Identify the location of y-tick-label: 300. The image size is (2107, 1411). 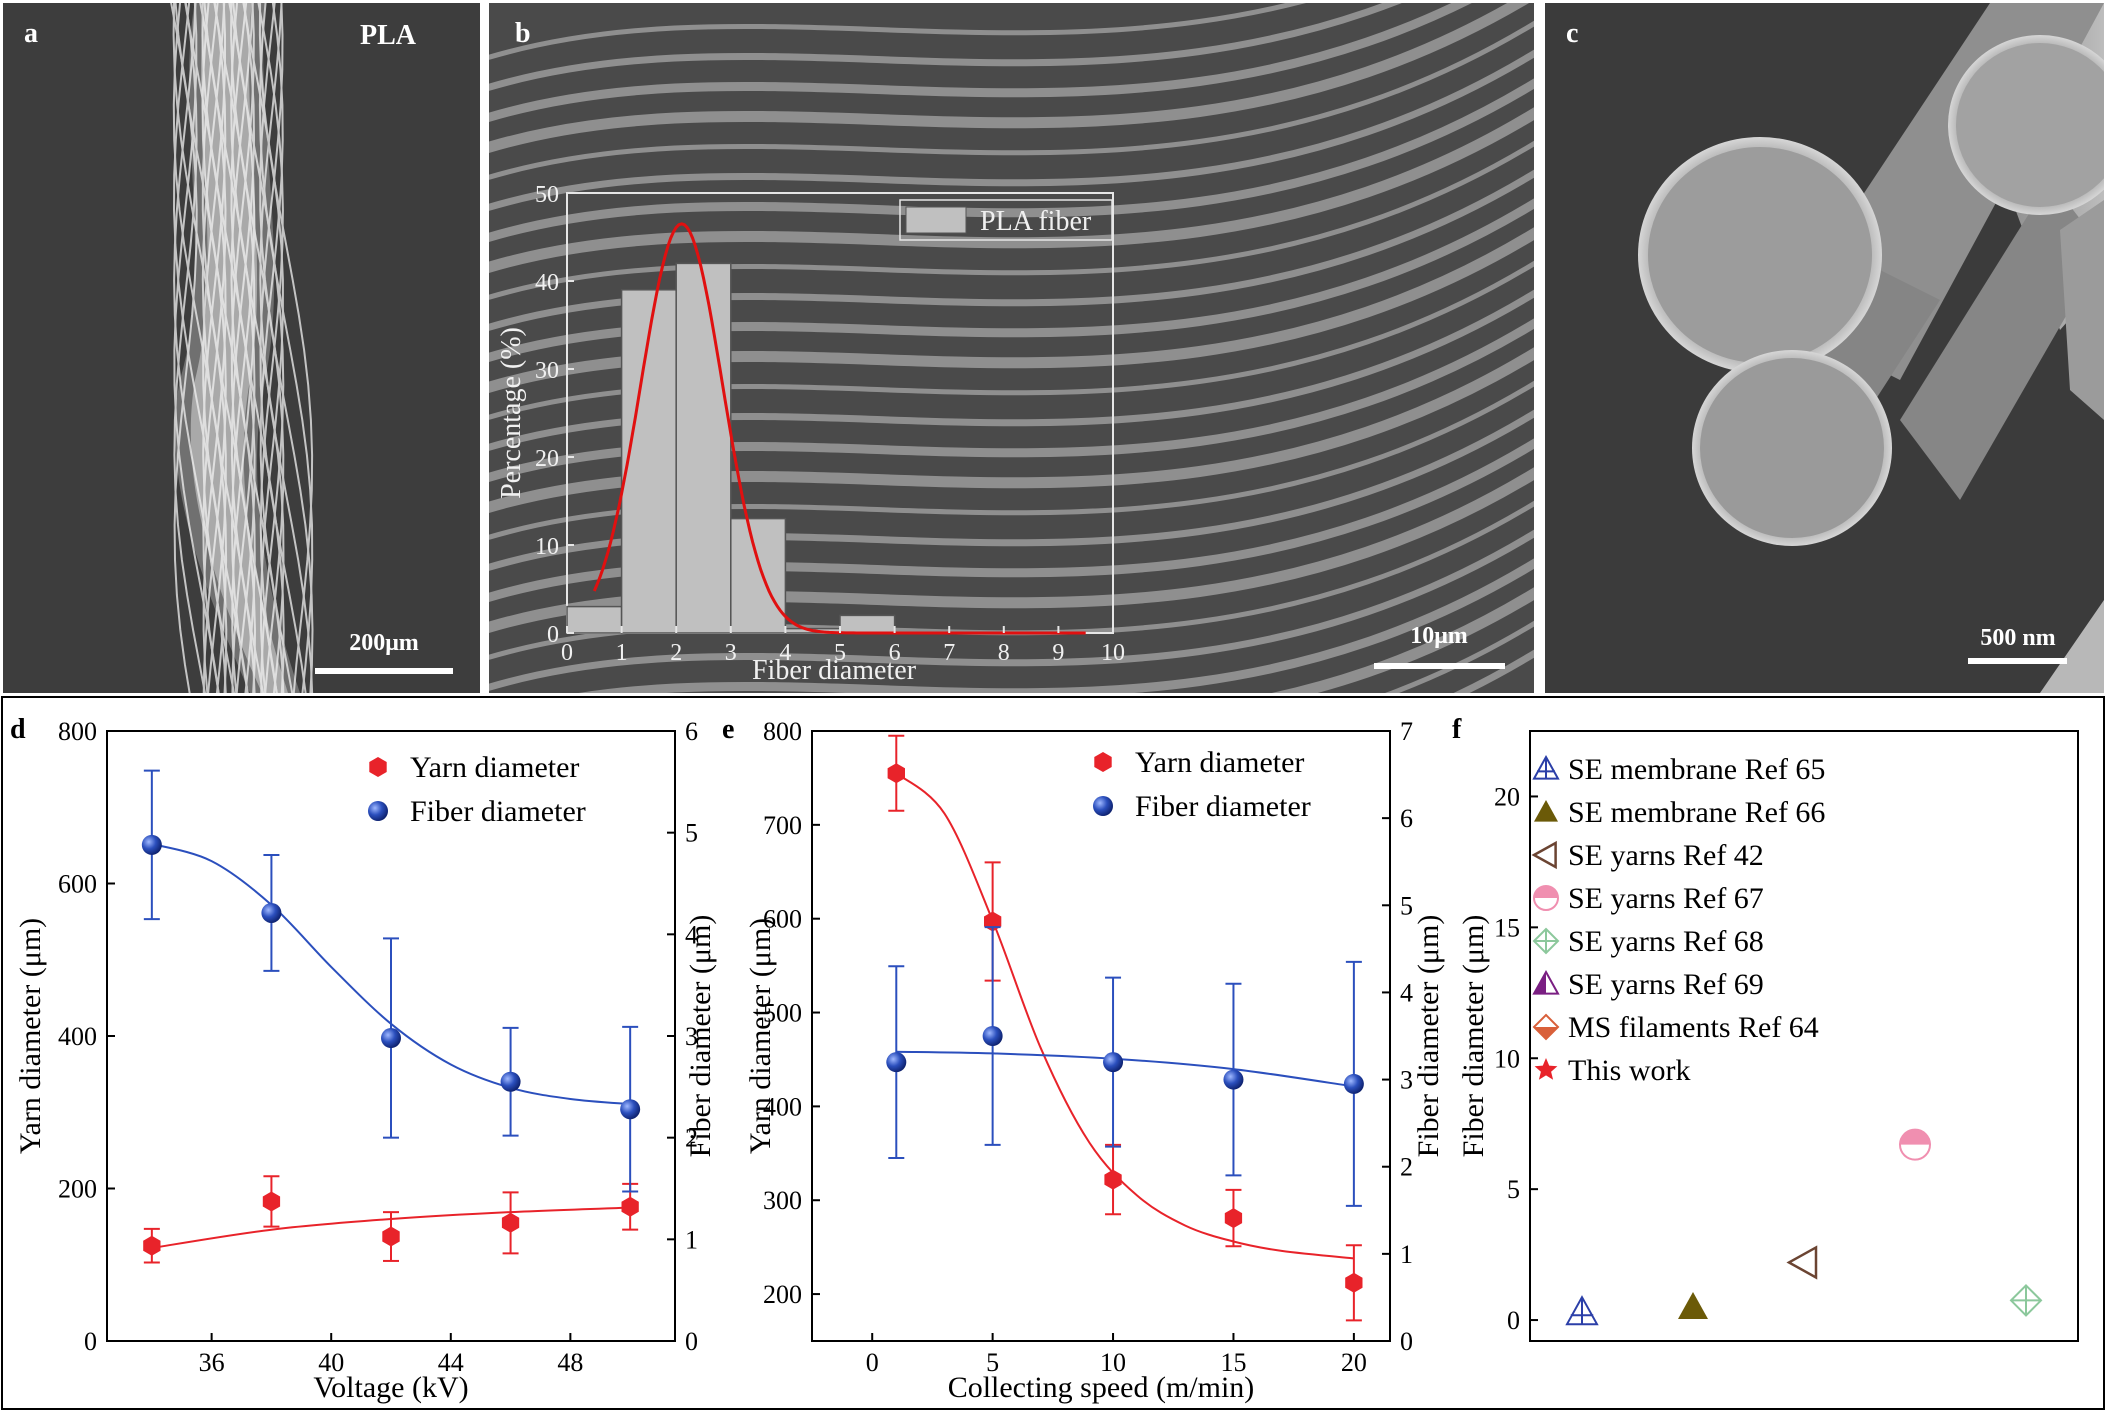
(782, 1200).